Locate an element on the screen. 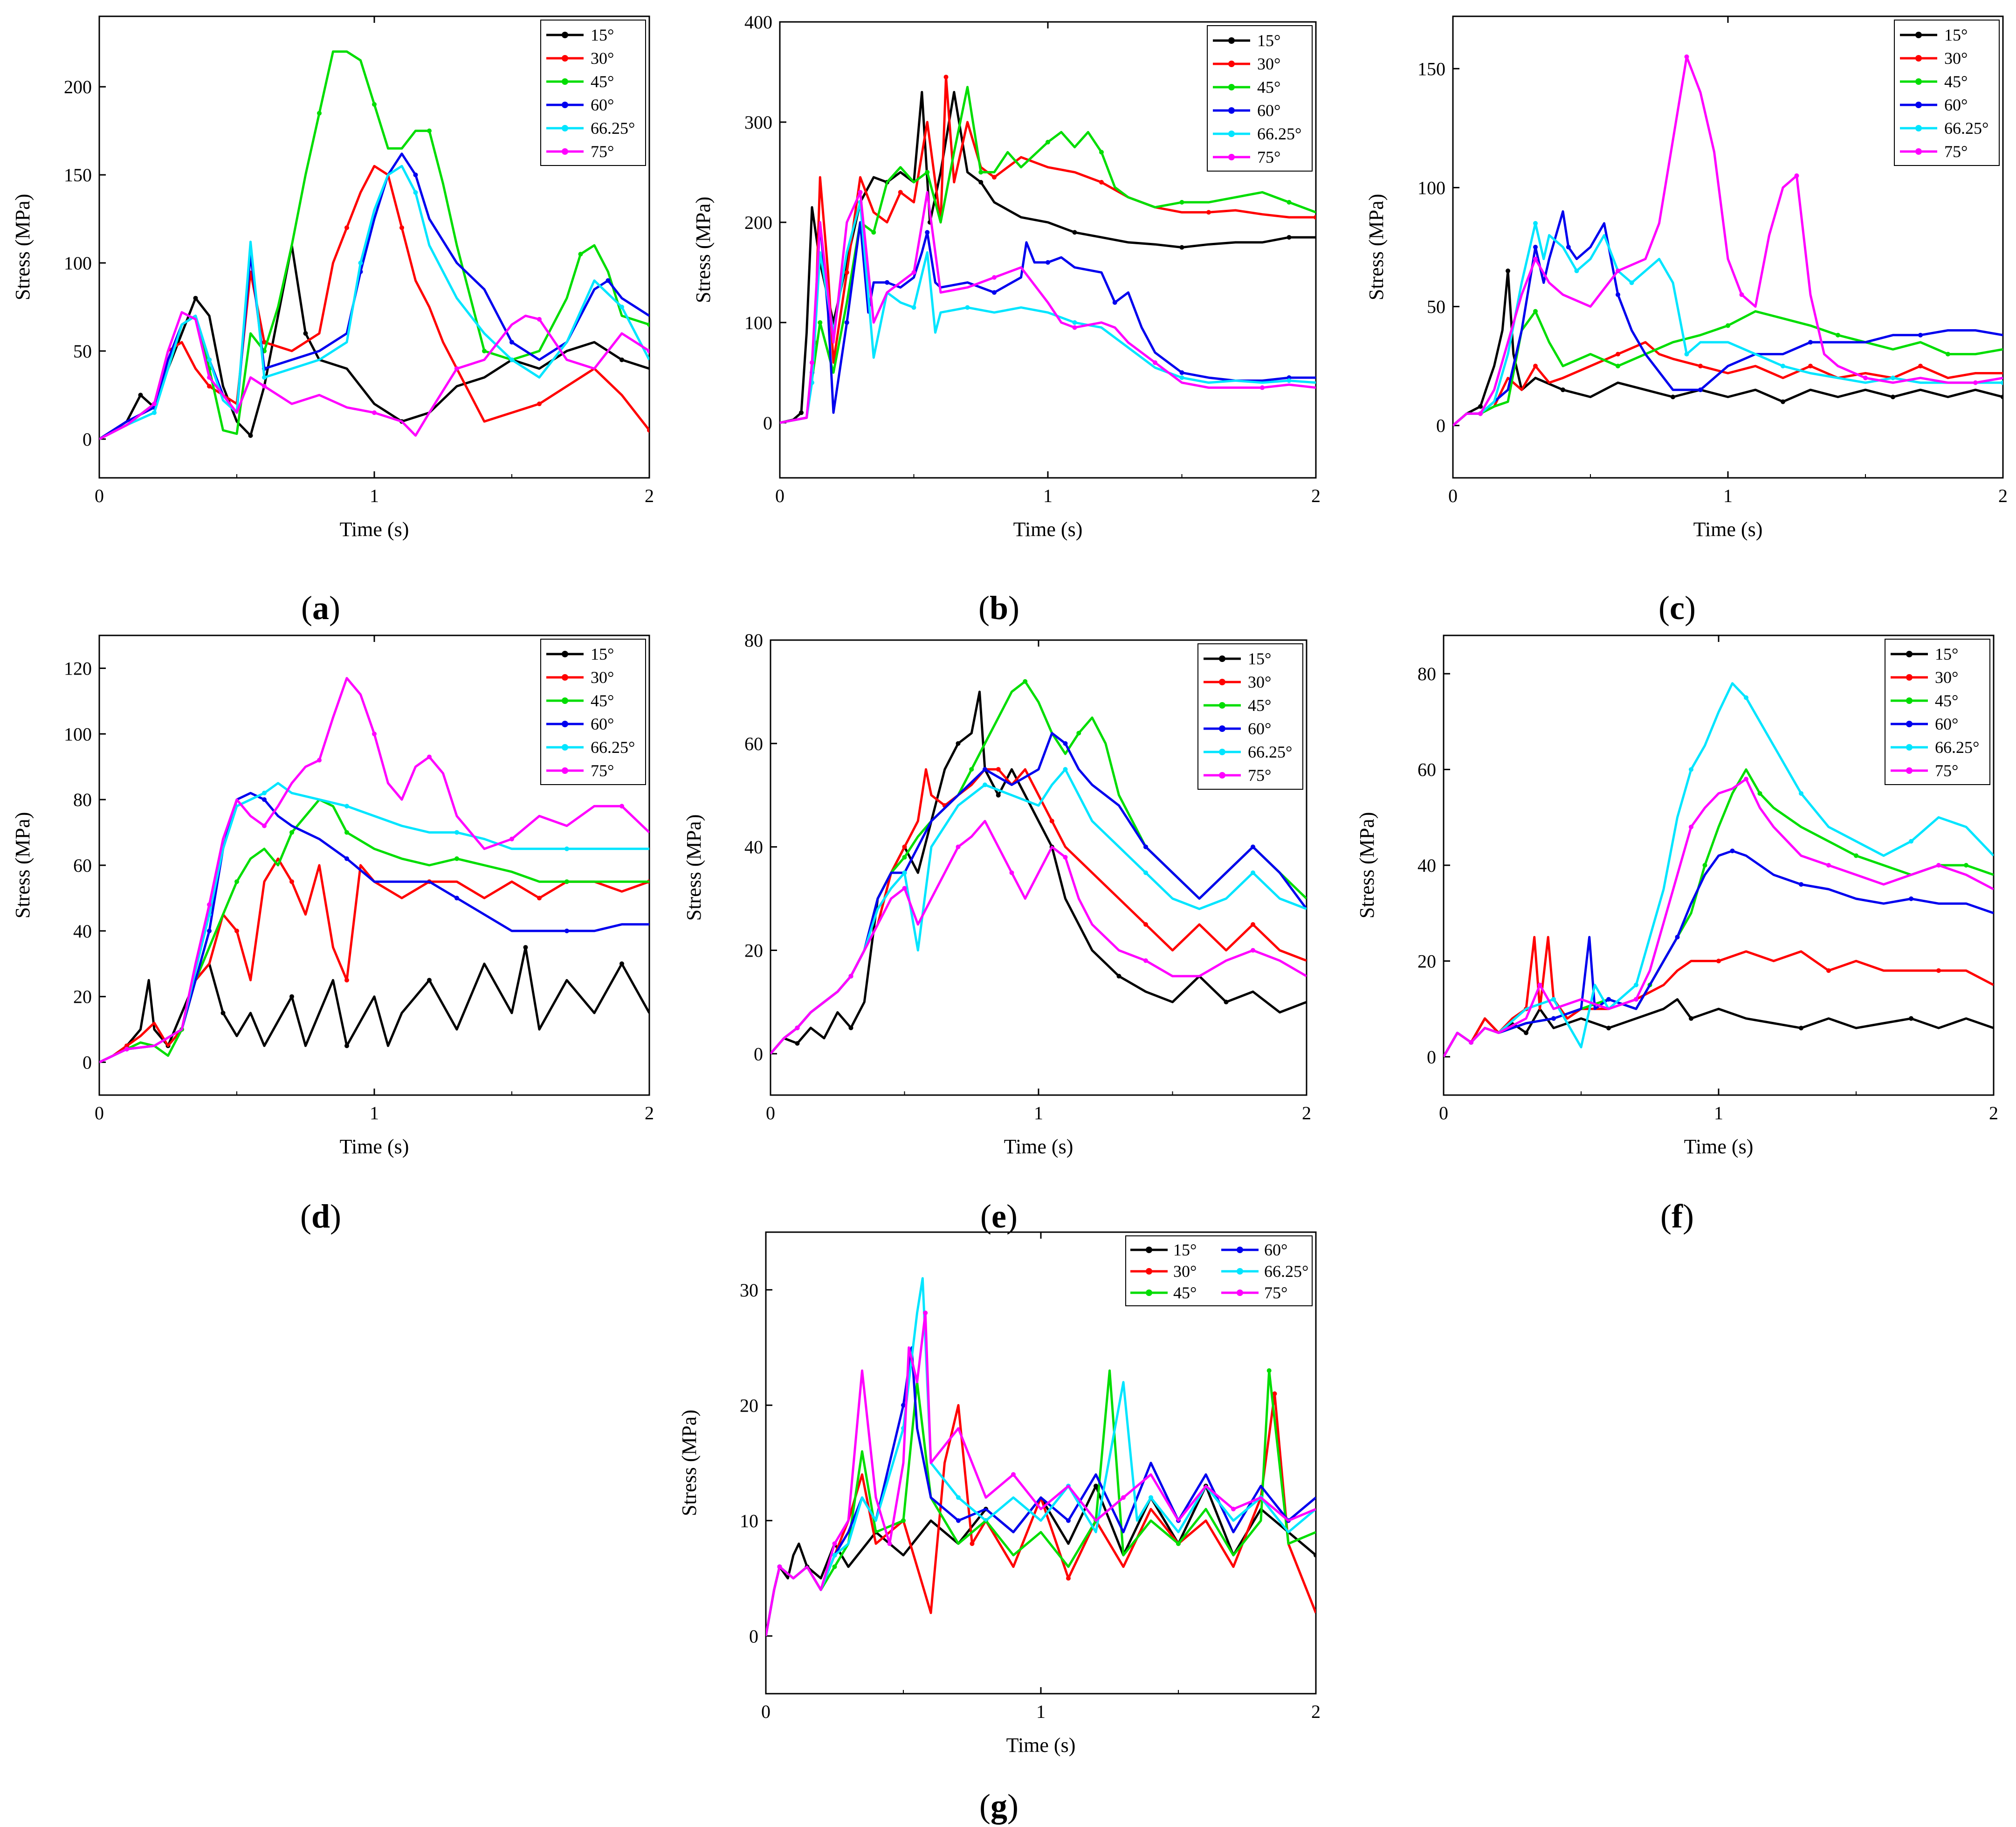 This screenshot has height=1827, width=2016. y-tick-label: 10 is located at coordinates (749, 1520).